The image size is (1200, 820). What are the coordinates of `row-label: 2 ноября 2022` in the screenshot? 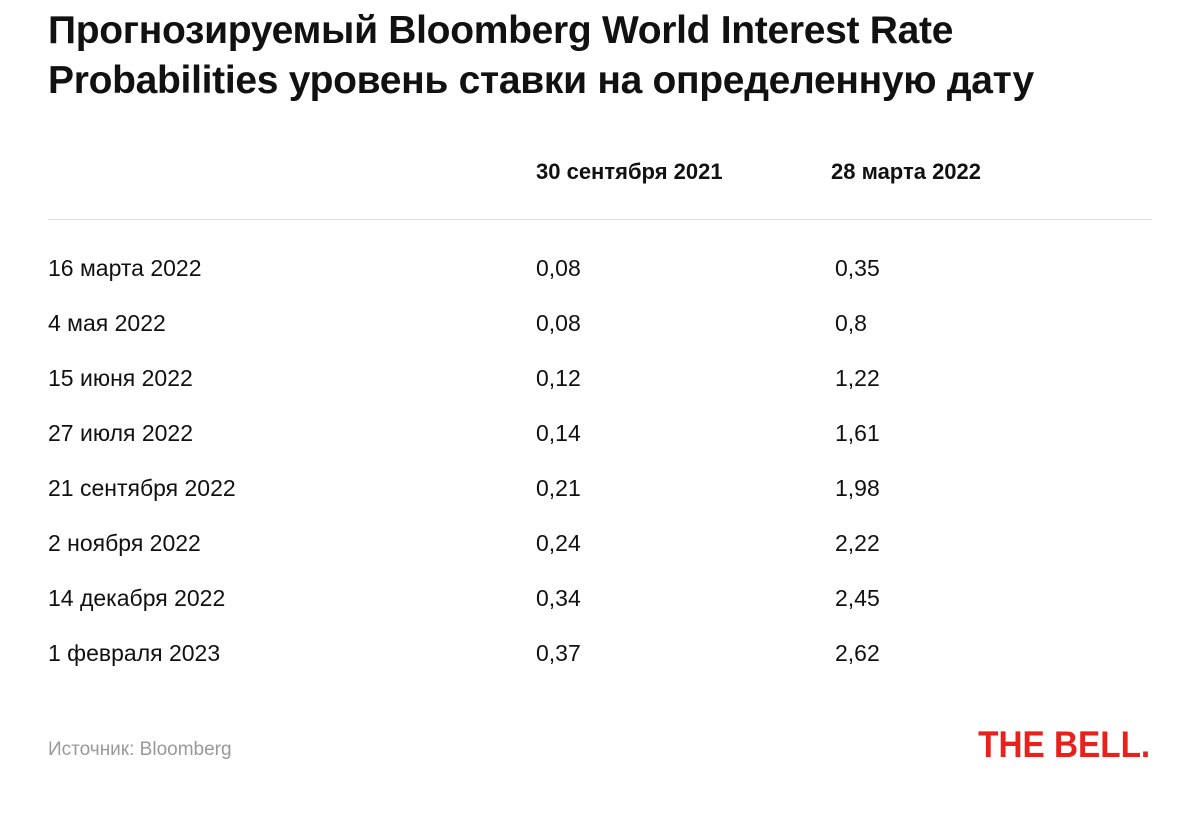 It's located at (124, 543).